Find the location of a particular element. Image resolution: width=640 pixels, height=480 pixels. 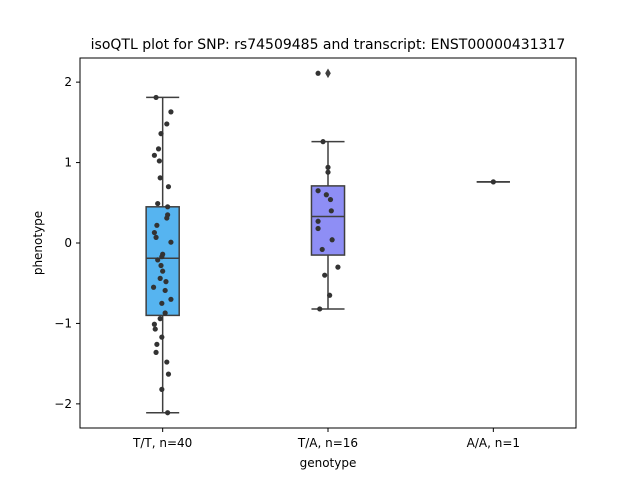

x-tick-label: T/T, n=40 is located at coordinates (162, 443).